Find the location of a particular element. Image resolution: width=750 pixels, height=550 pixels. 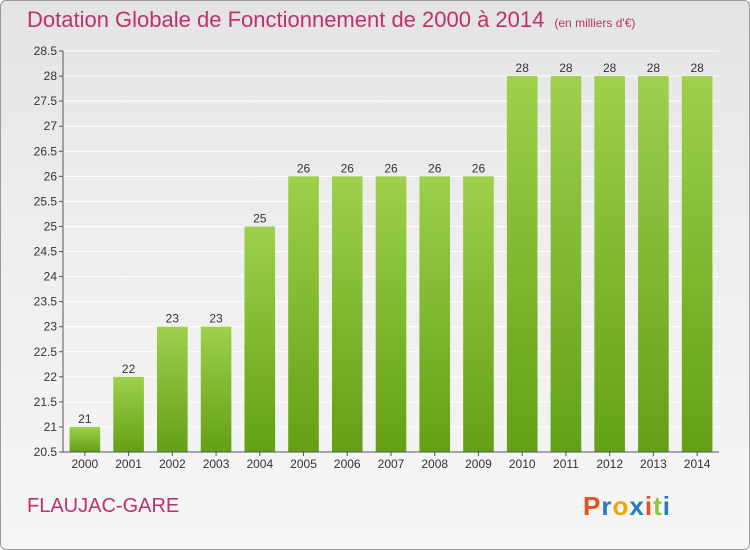

logo-letter: o is located at coordinates (621, 506).